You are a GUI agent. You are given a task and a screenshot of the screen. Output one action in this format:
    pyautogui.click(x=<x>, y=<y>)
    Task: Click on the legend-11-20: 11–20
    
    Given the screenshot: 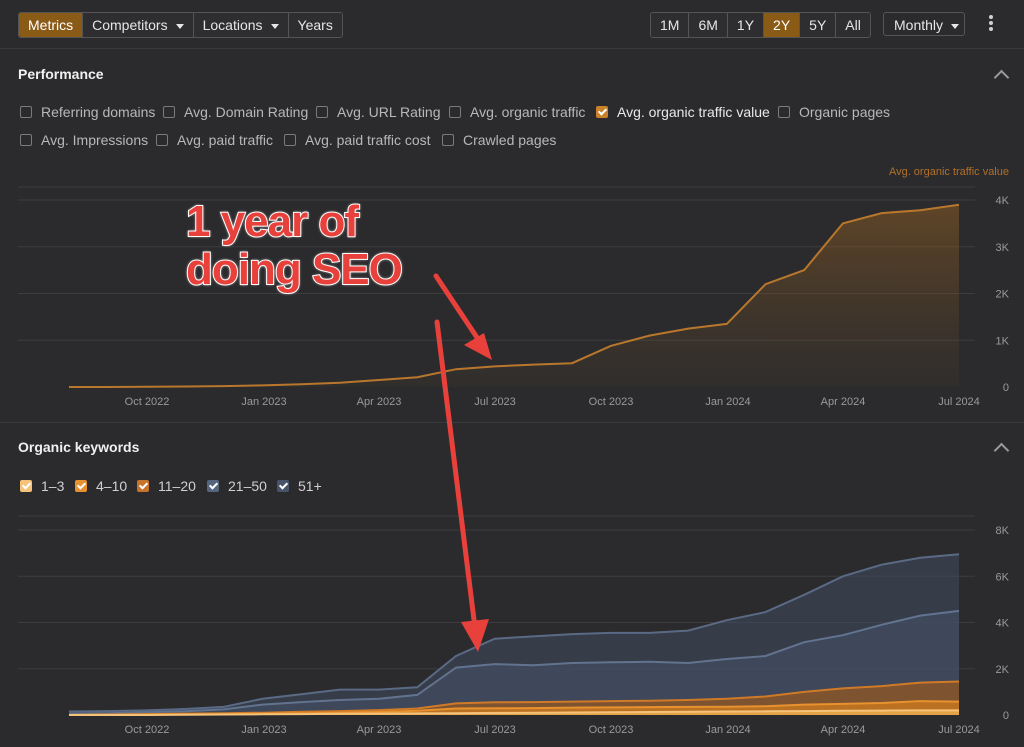 What is the action you would take?
    pyautogui.click(x=166, y=486)
    